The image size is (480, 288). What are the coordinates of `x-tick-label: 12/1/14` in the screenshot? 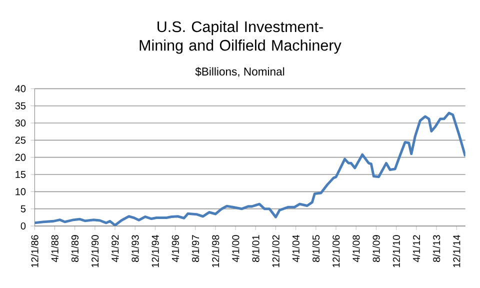 It's located at (456, 251).